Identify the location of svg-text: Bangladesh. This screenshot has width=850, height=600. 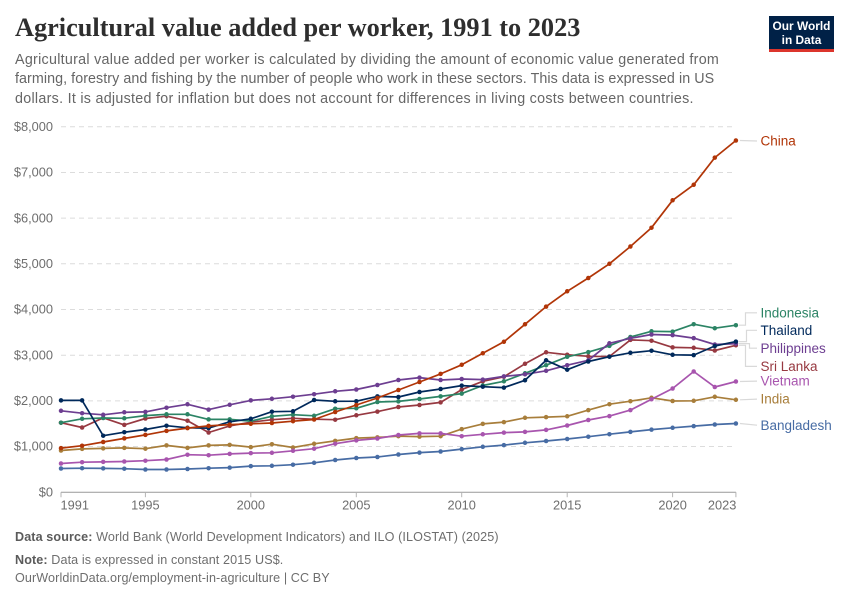
(796, 425).